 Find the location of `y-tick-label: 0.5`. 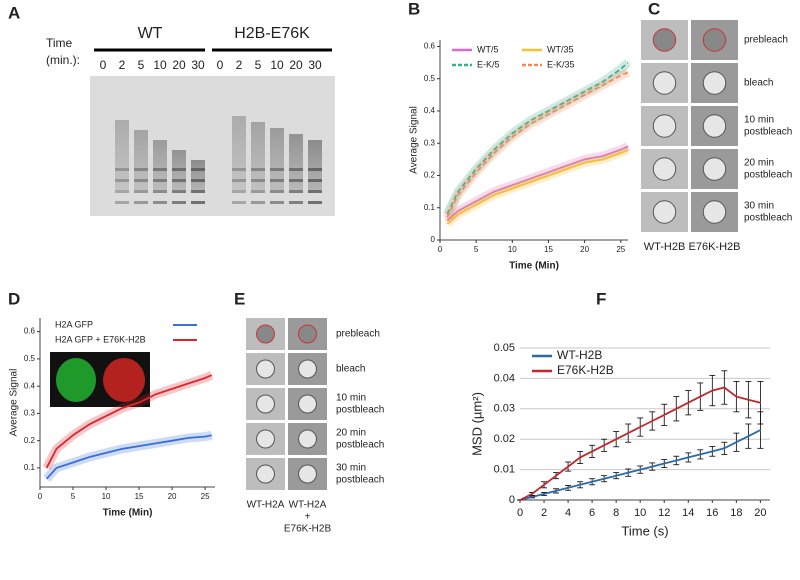

y-tick-label: 0.5 is located at coordinates (30, 358).